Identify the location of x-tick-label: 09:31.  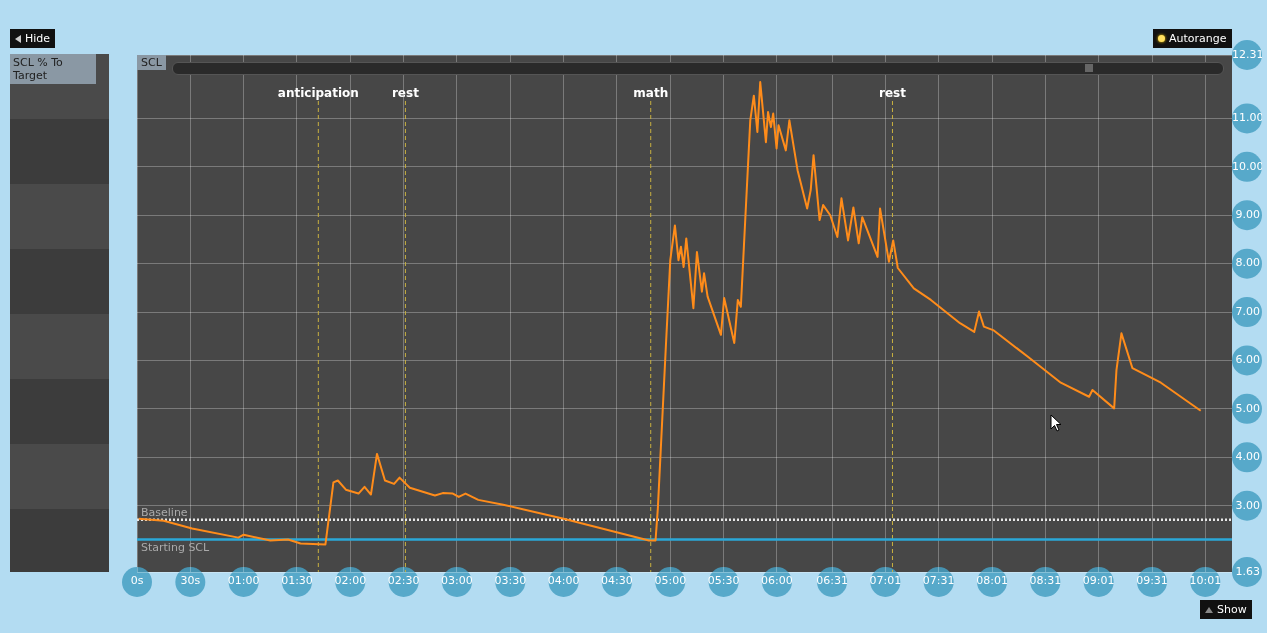
(1152, 581).